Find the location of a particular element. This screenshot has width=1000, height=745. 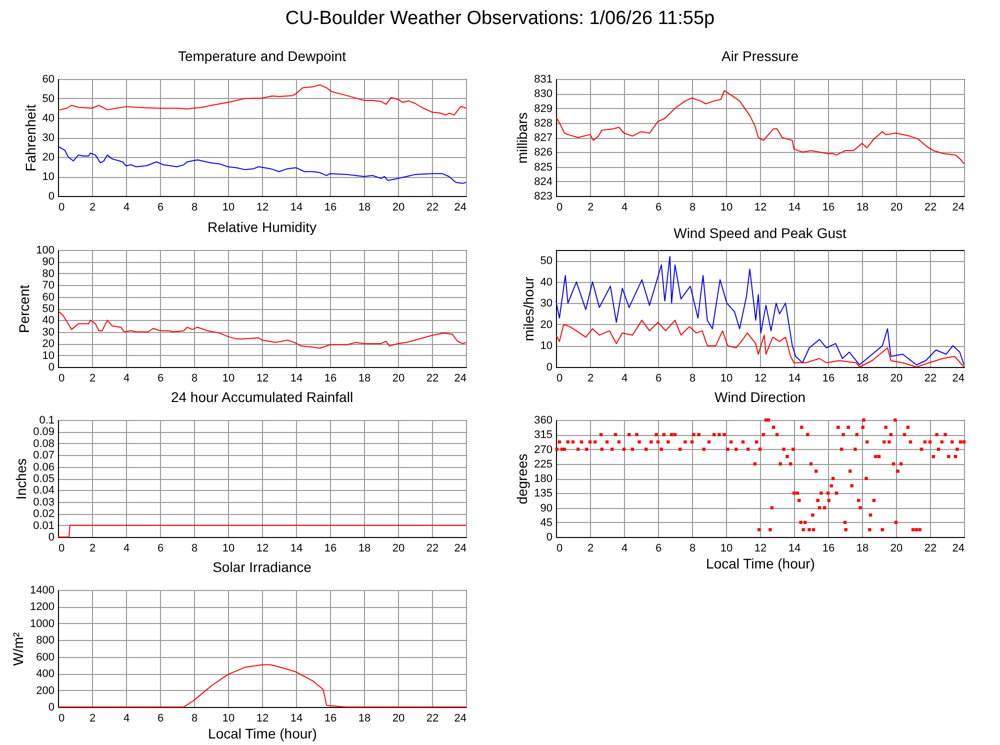

y-tick-label: 45 is located at coordinates (546, 522).